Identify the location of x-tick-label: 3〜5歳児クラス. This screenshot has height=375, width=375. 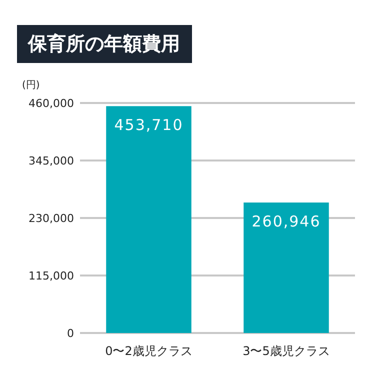
(286, 351).